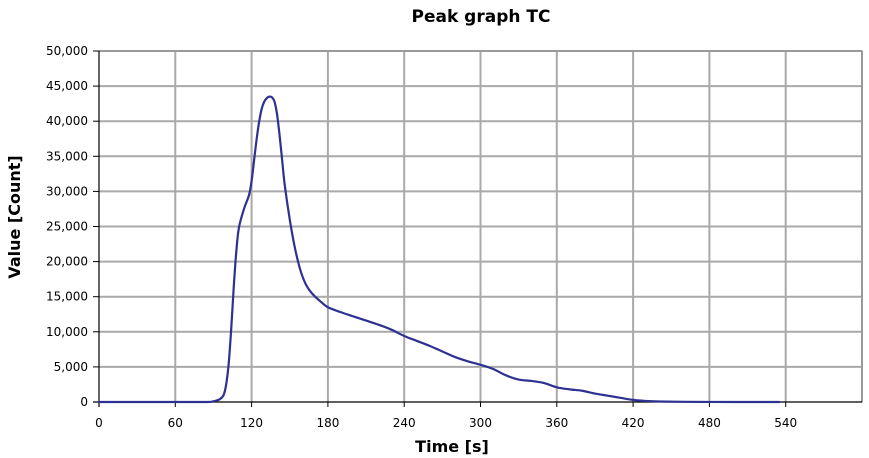 The width and height of the screenshot is (869, 458). What do you see at coordinates (71, 367) in the screenshot?
I see `y-tick-label: 5,000` at bounding box center [71, 367].